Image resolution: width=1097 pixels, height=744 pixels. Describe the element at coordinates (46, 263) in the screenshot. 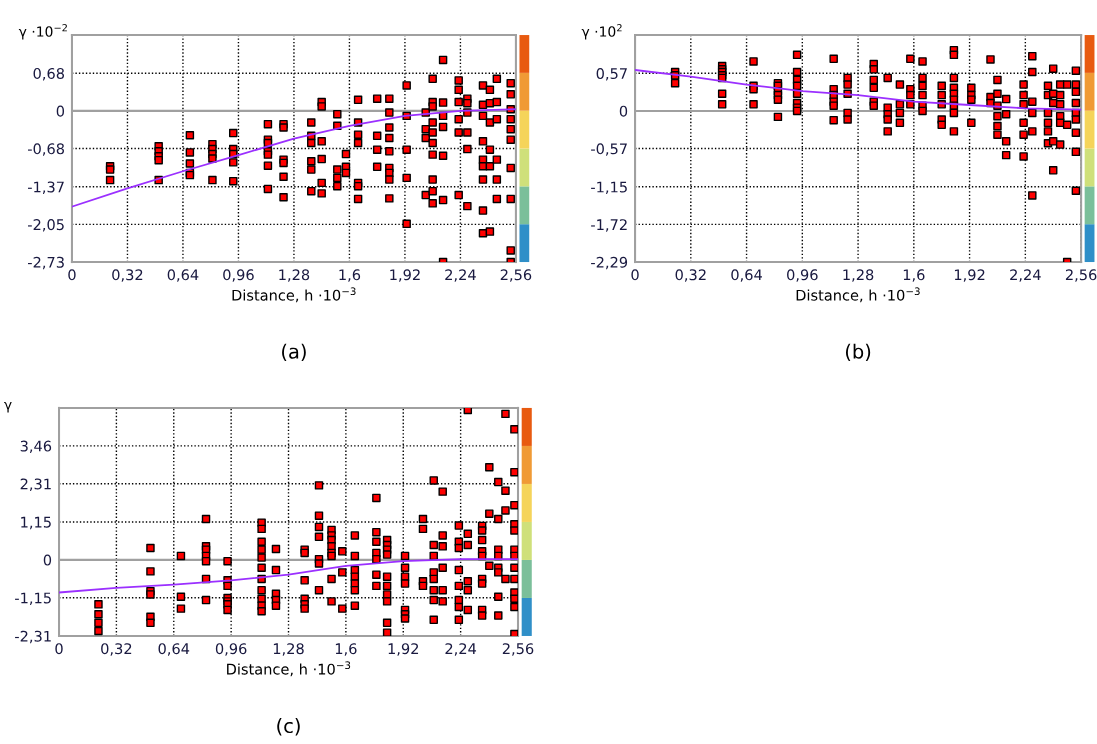

I see `y-tick-label: -2,73` at that location.